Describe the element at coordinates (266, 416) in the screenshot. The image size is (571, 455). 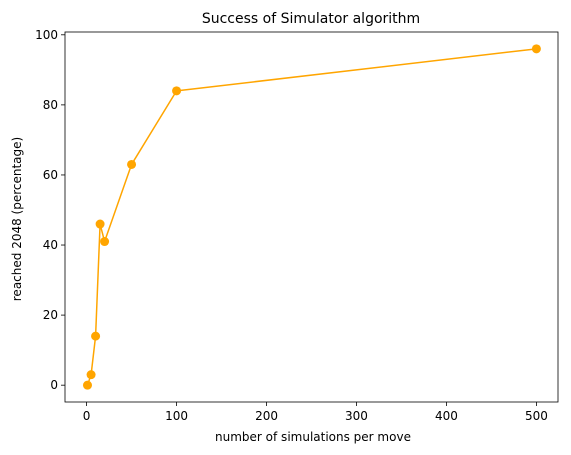
I see `x-tick-label: 200` at that location.